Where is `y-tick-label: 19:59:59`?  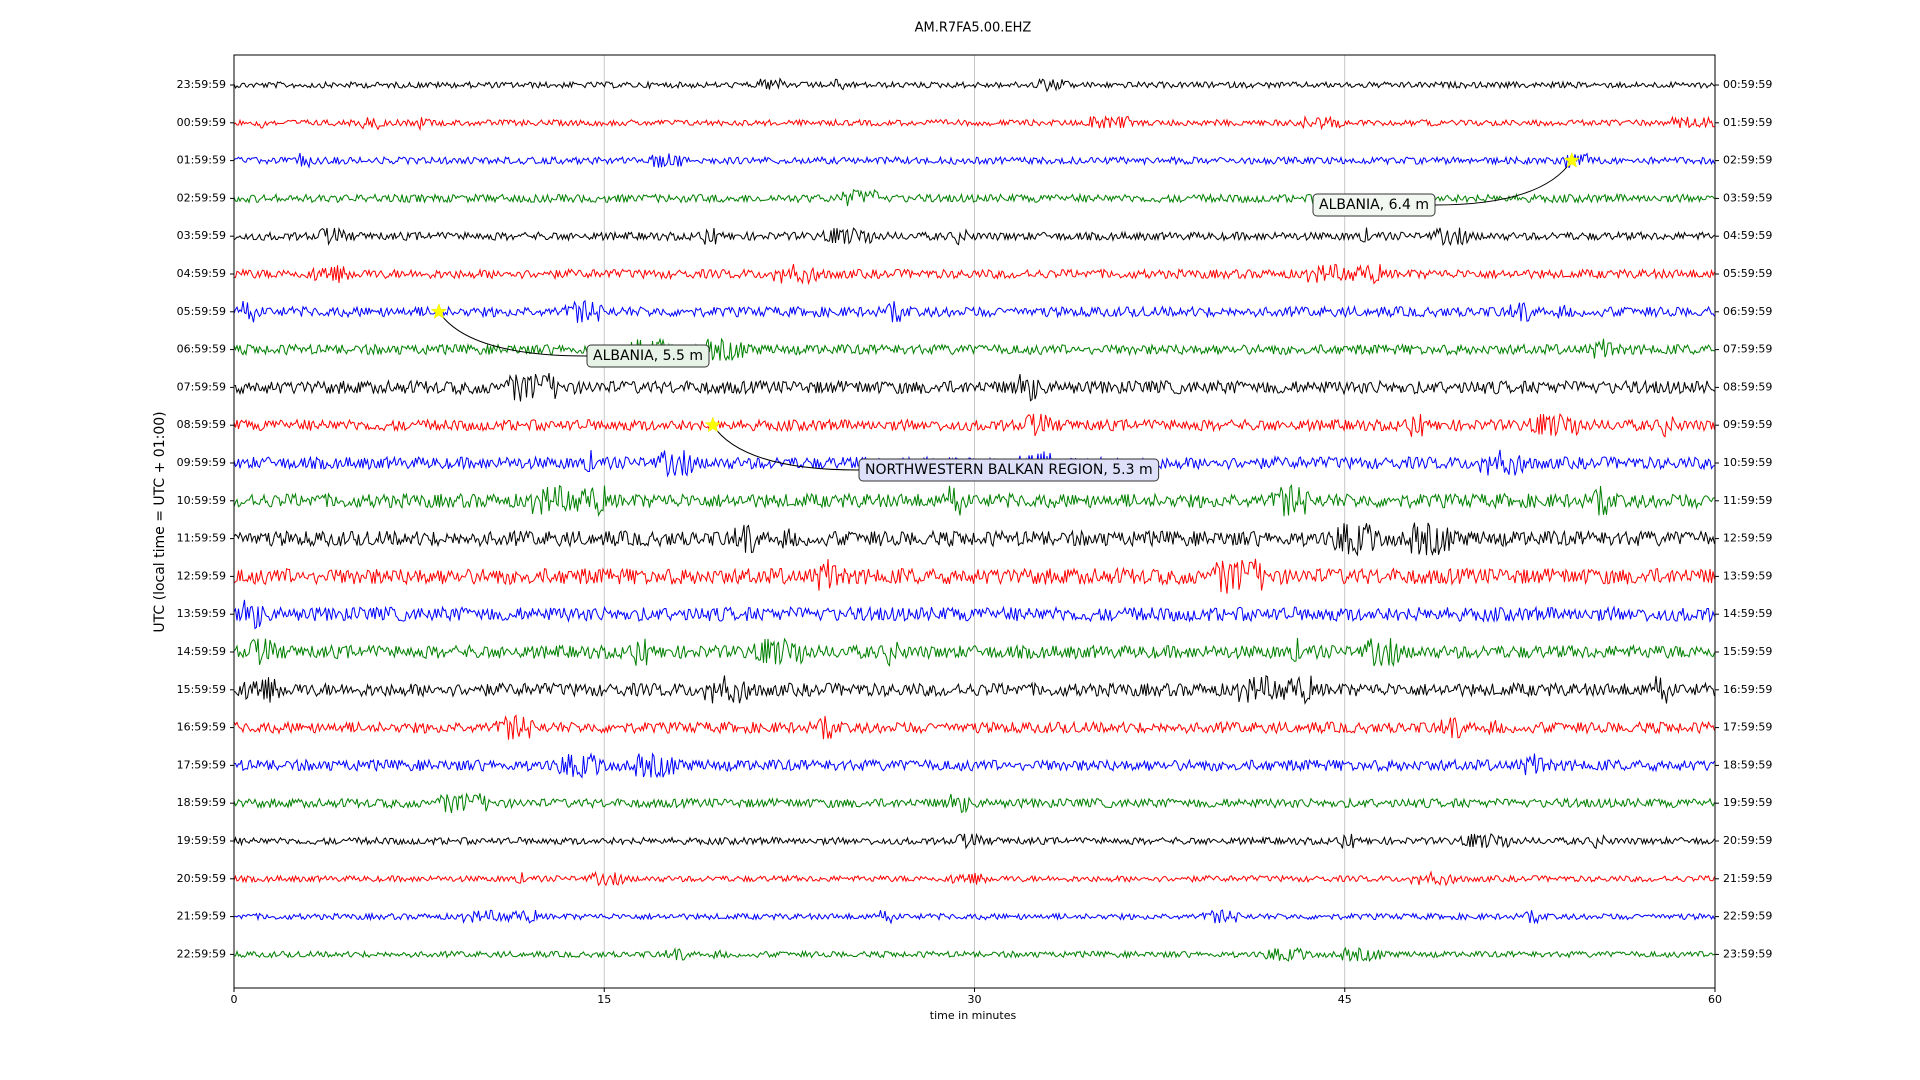
y-tick-label: 19:59:59 is located at coordinates (201, 840).